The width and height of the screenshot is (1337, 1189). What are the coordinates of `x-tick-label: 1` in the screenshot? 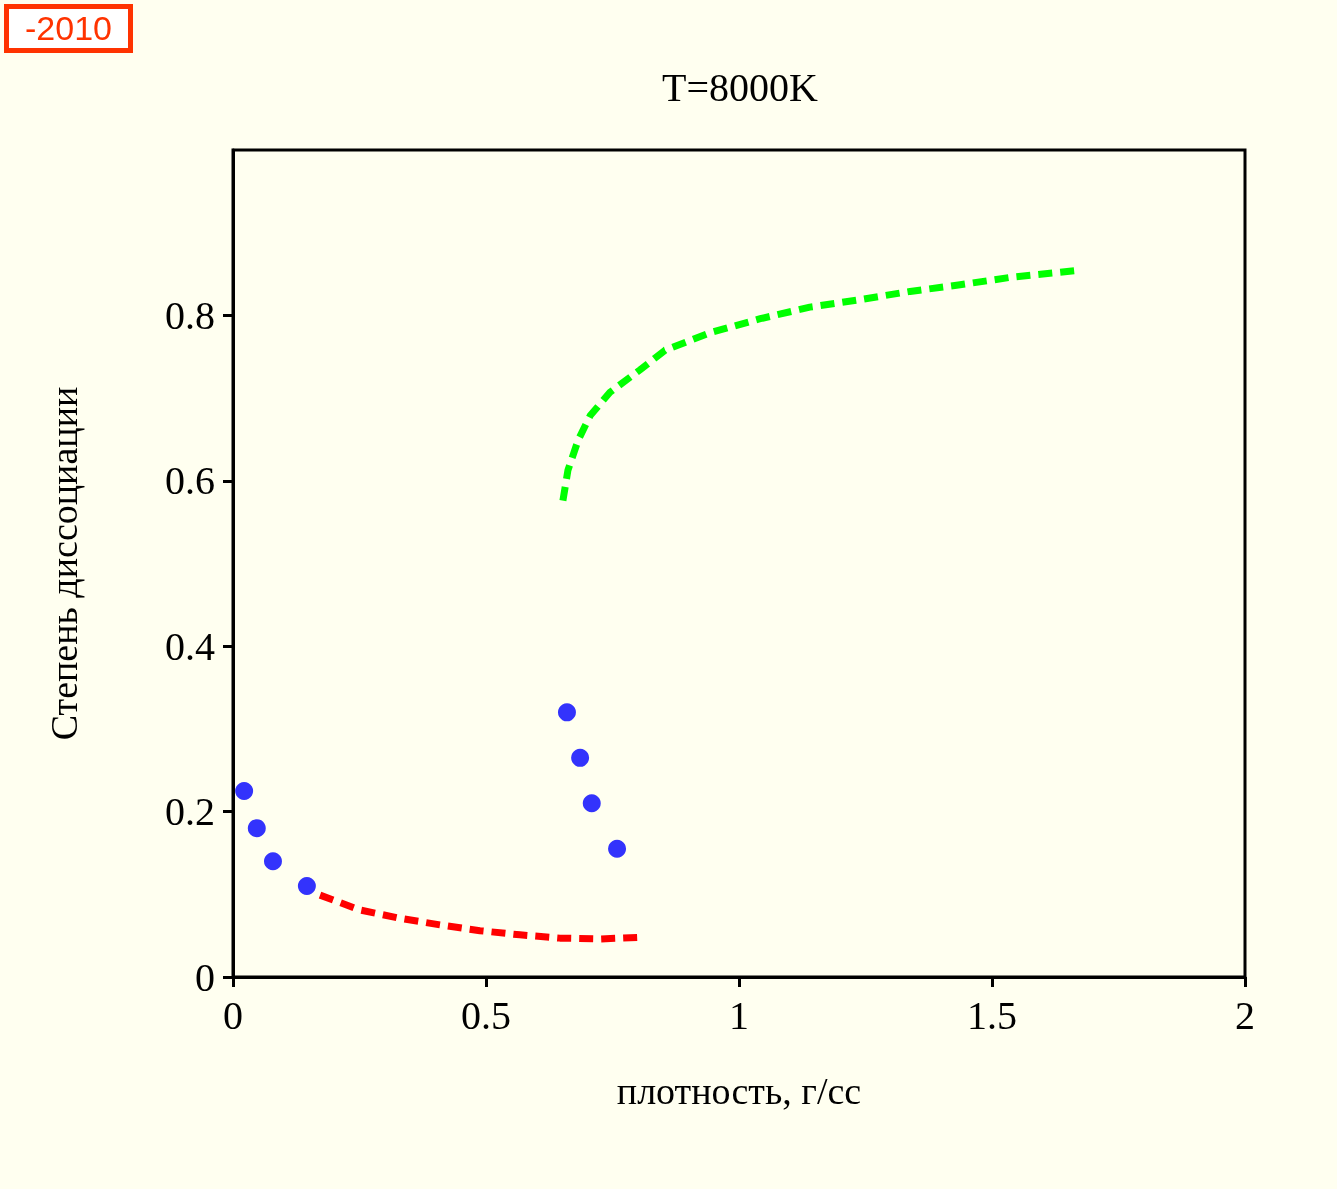 It's located at (739, 1015).